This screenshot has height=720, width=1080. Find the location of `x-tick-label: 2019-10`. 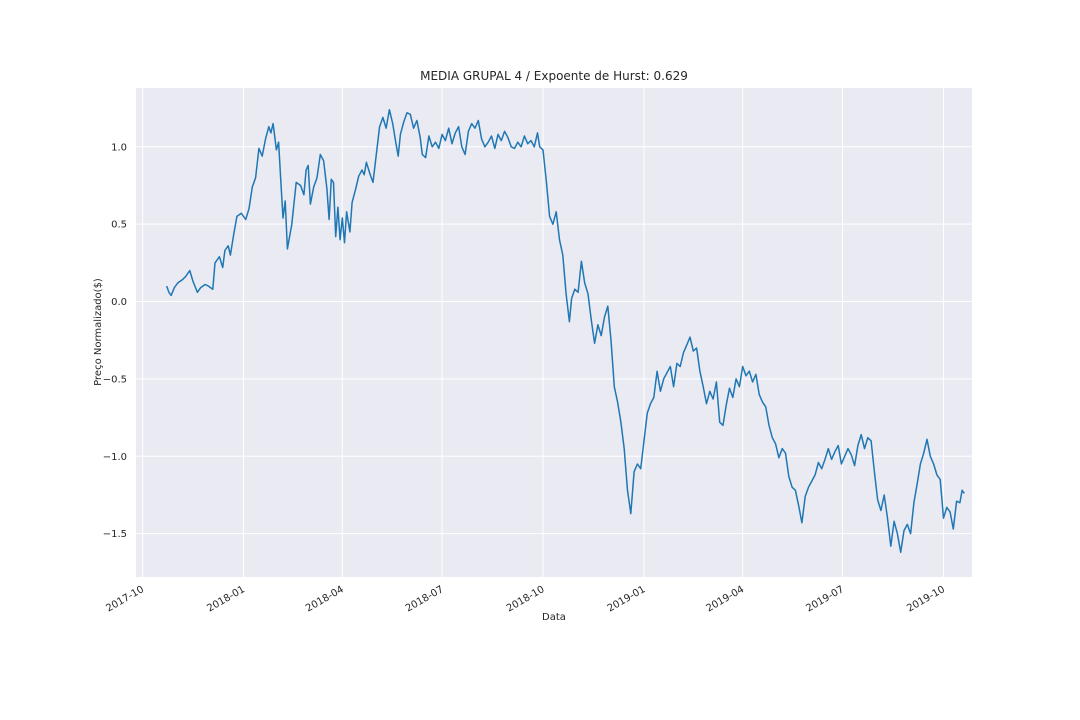

x-tick-label: 2019-10 is located at coordinates (926, 599).